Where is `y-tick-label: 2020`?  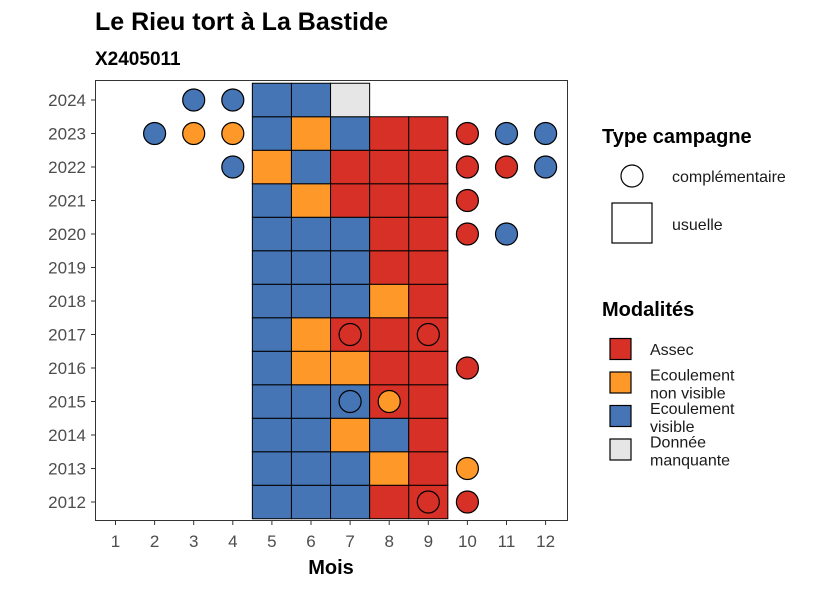 y-tick-label: 2020 is located at coordinates (67, 234).